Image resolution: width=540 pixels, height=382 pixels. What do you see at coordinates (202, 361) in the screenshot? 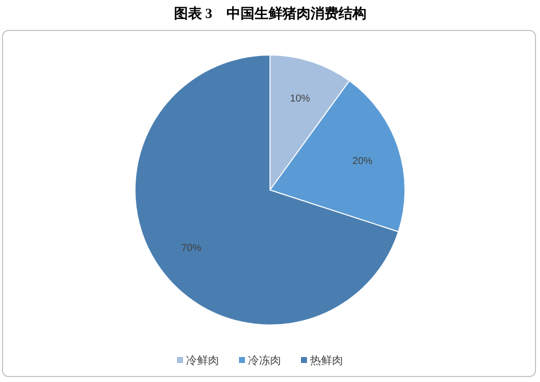
I see `legend-label: 冷鲜肉` at bounding box center [202, 361].